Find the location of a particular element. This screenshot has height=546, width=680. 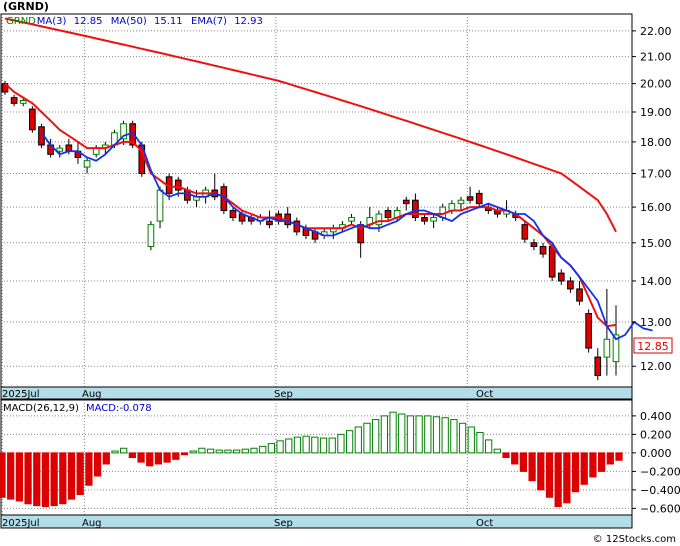

legend-entry: MA(50) is located at coordinates (129, 21).